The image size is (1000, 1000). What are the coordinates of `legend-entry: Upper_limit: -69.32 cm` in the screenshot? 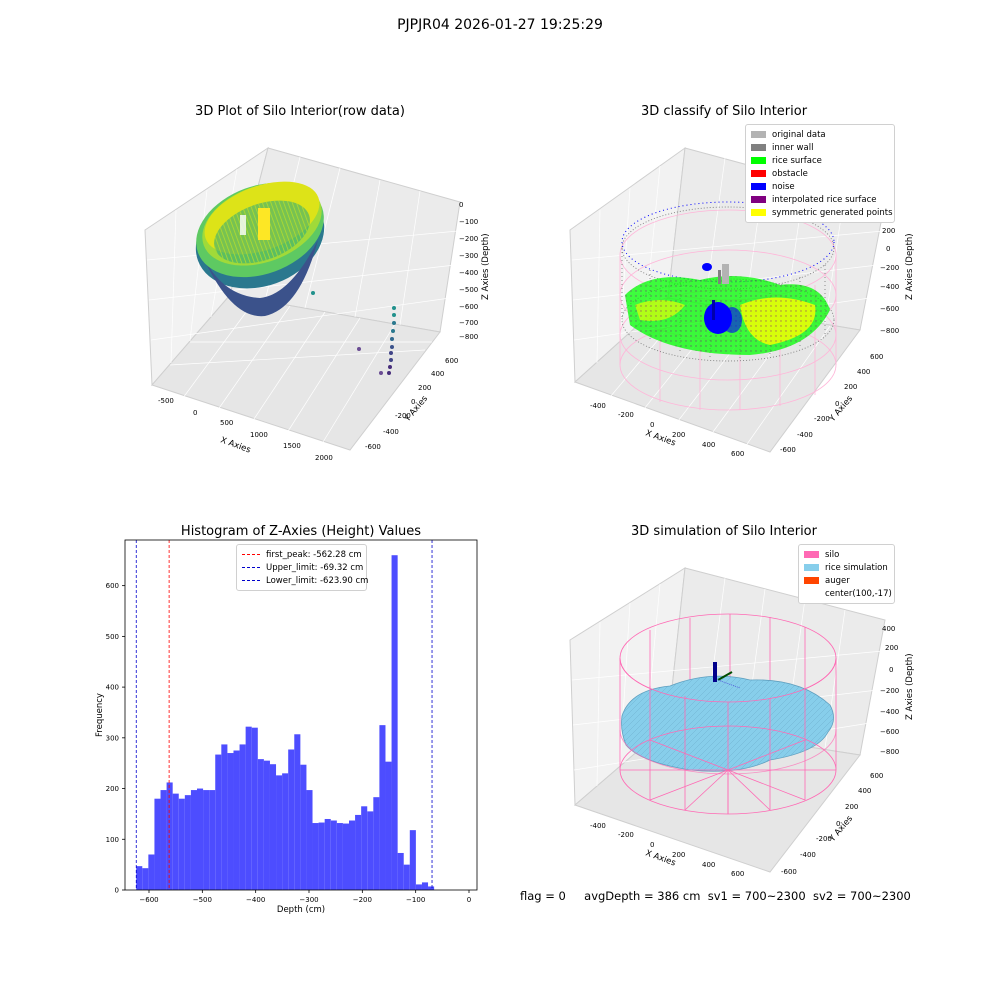 It's located at (303, 567).